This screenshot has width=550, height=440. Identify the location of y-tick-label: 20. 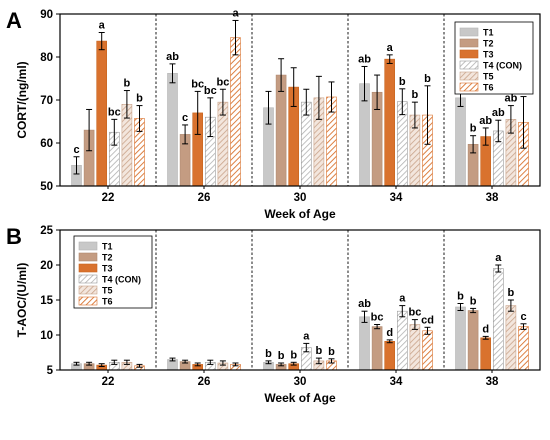
(46, 266).